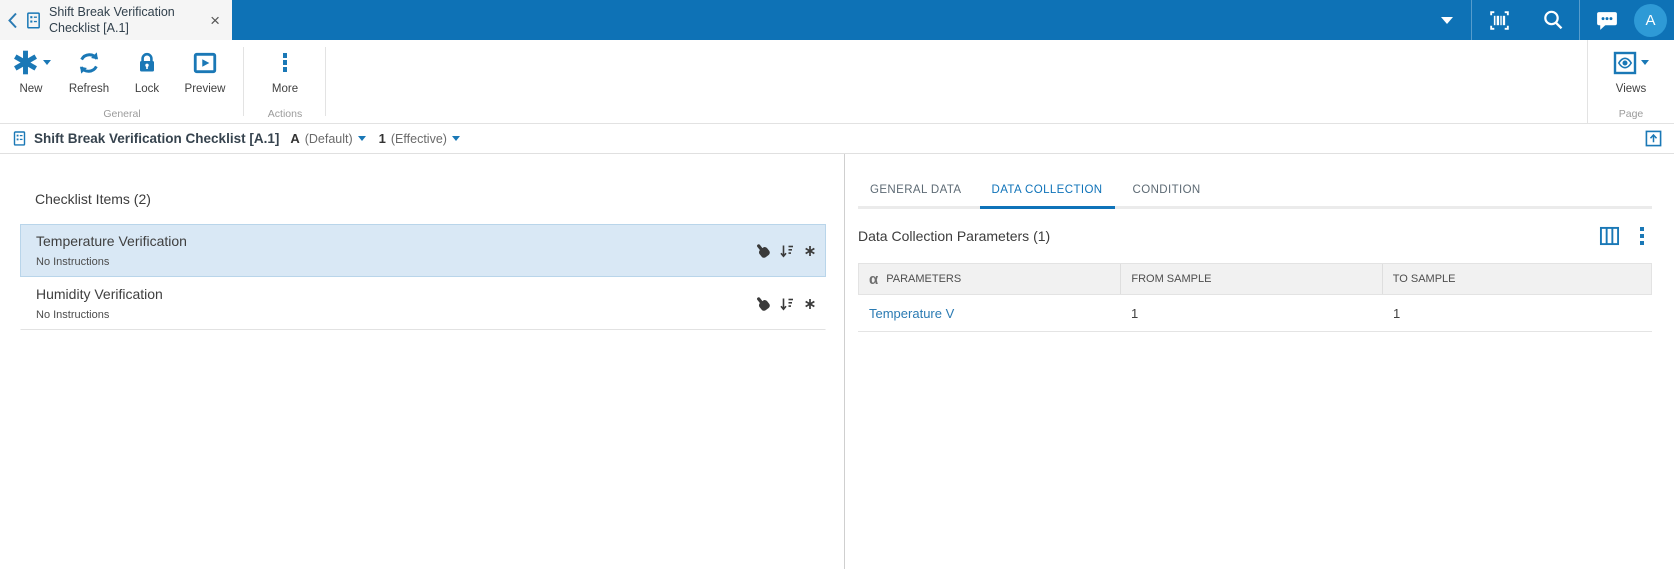  What do you see at coordinates (12, 20) in the screenshot?
I see `back-icon` at bounding box center [12, 20].